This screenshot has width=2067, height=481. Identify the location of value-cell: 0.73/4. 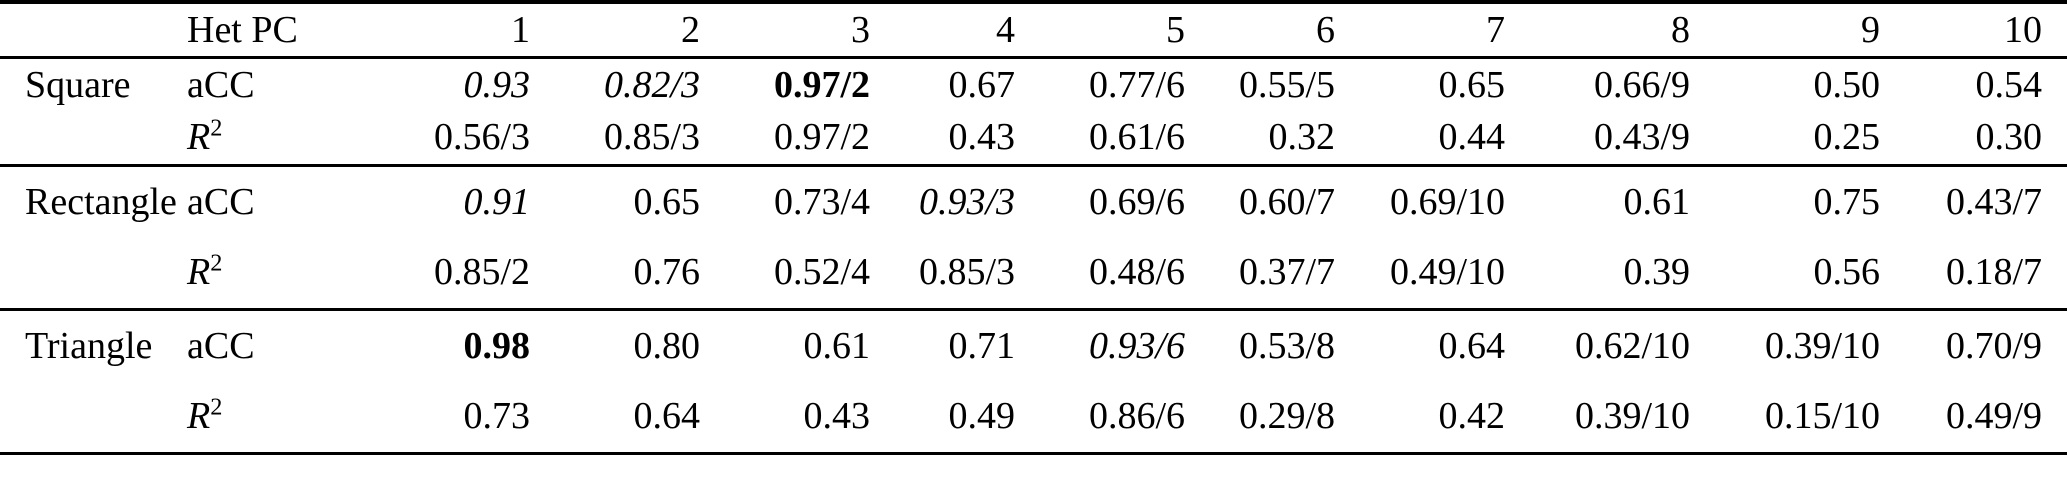
(821, 201).